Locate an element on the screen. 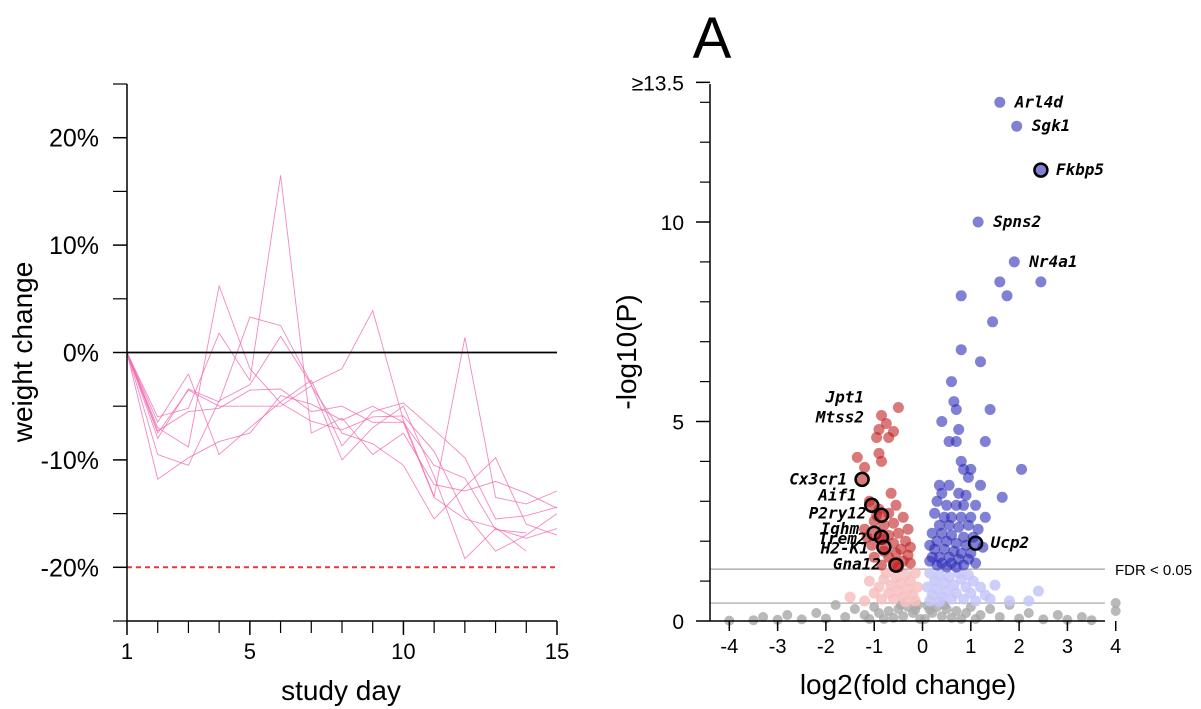 Image resolution: width=1201 pixels, height=709 pixels. gene-label: Cx3cr1 is located at coordinates (818, 478).